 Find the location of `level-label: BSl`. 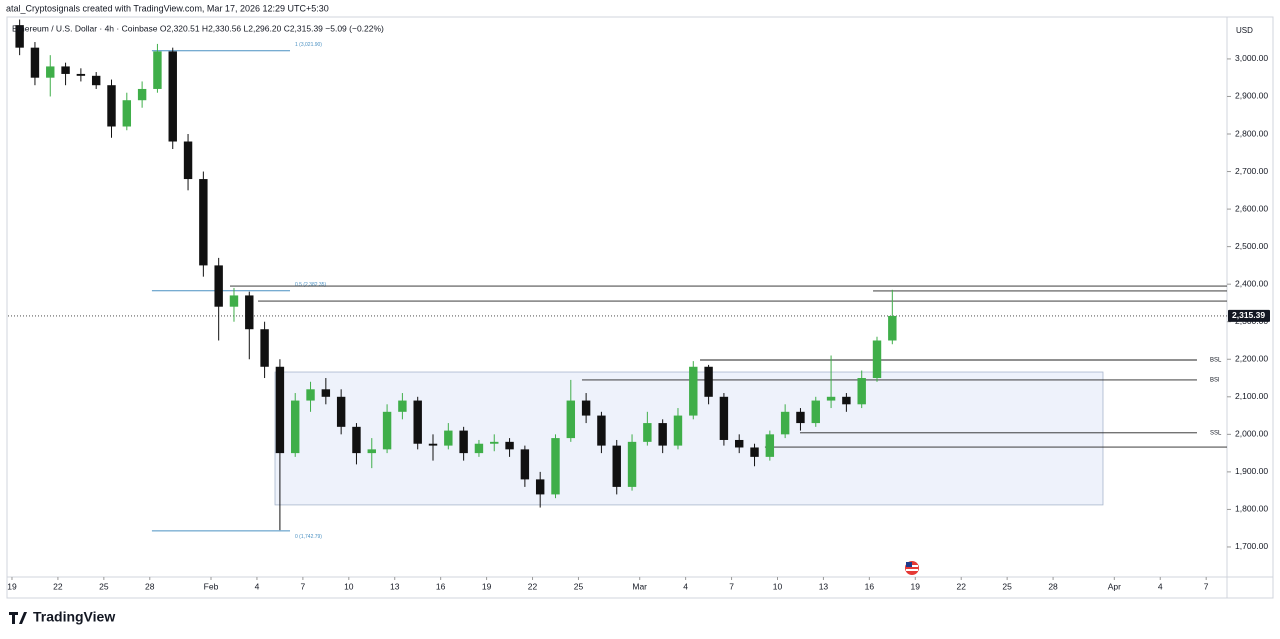

level-label: BSl is located at coordinates (1214, 380).